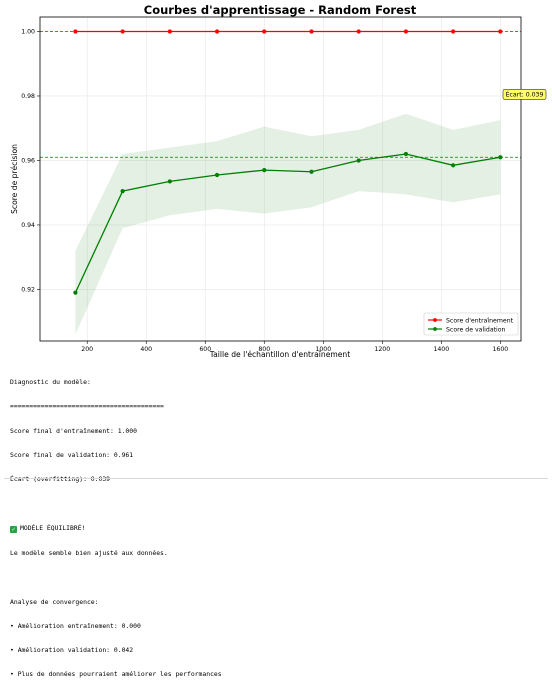  I want to click on y-tick-label: 0.96, so click(28, 161).